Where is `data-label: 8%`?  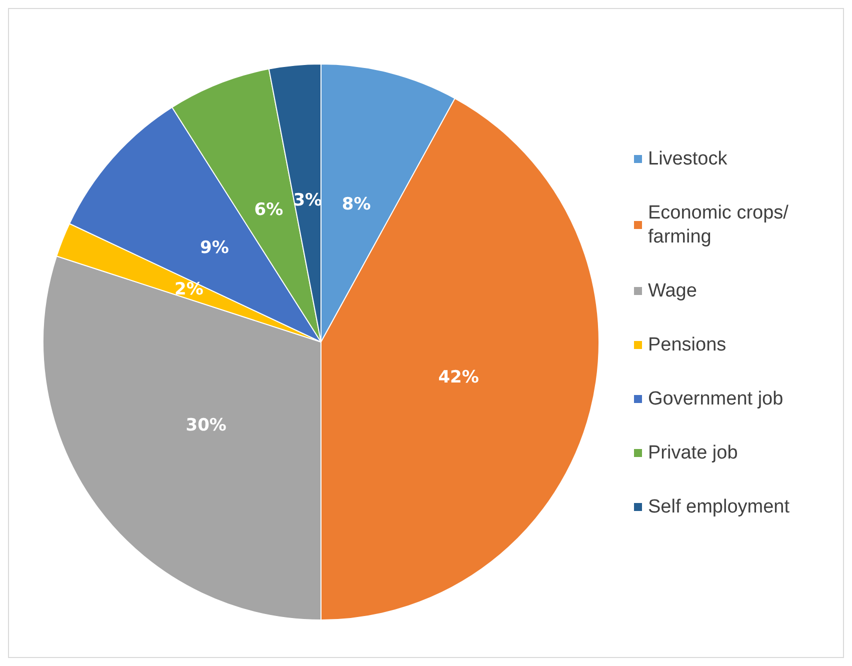
data-label: 8% is located at coordinates (356, 204).